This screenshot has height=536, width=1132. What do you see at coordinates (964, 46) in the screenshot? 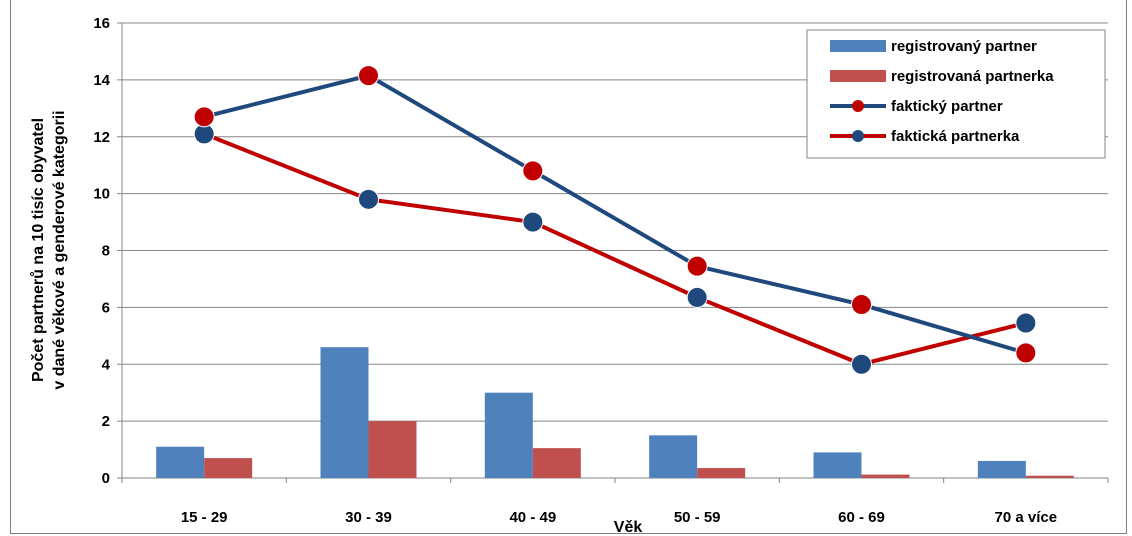
I see `legend-label: registrovaný partner` at bounding box center [964, 46].